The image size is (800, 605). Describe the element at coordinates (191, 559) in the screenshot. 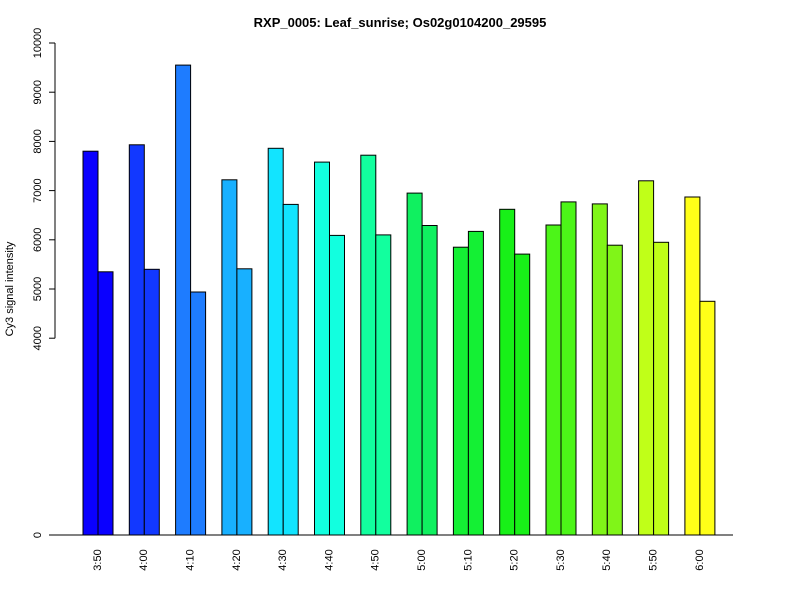

I see `x-tick-label: 4:10` at that location.